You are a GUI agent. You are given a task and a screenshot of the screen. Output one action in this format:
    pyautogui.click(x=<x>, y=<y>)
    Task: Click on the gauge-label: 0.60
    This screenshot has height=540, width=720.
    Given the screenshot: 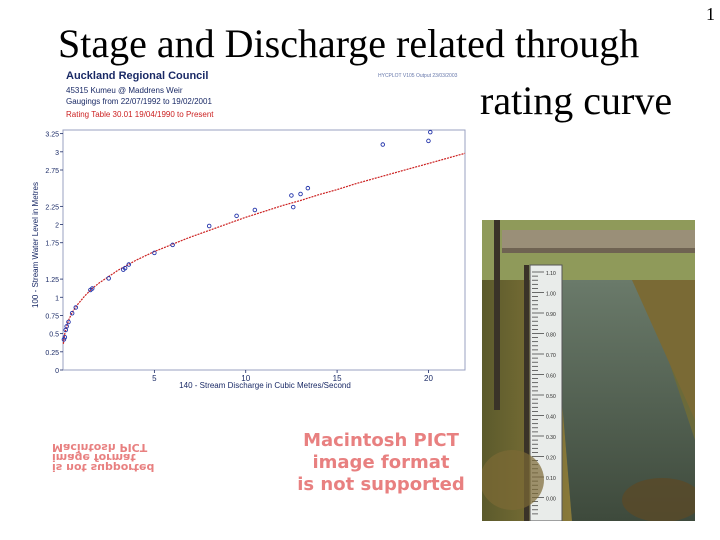 What is the action you would take?
    pyautogui.click(x=551, y=377)
    